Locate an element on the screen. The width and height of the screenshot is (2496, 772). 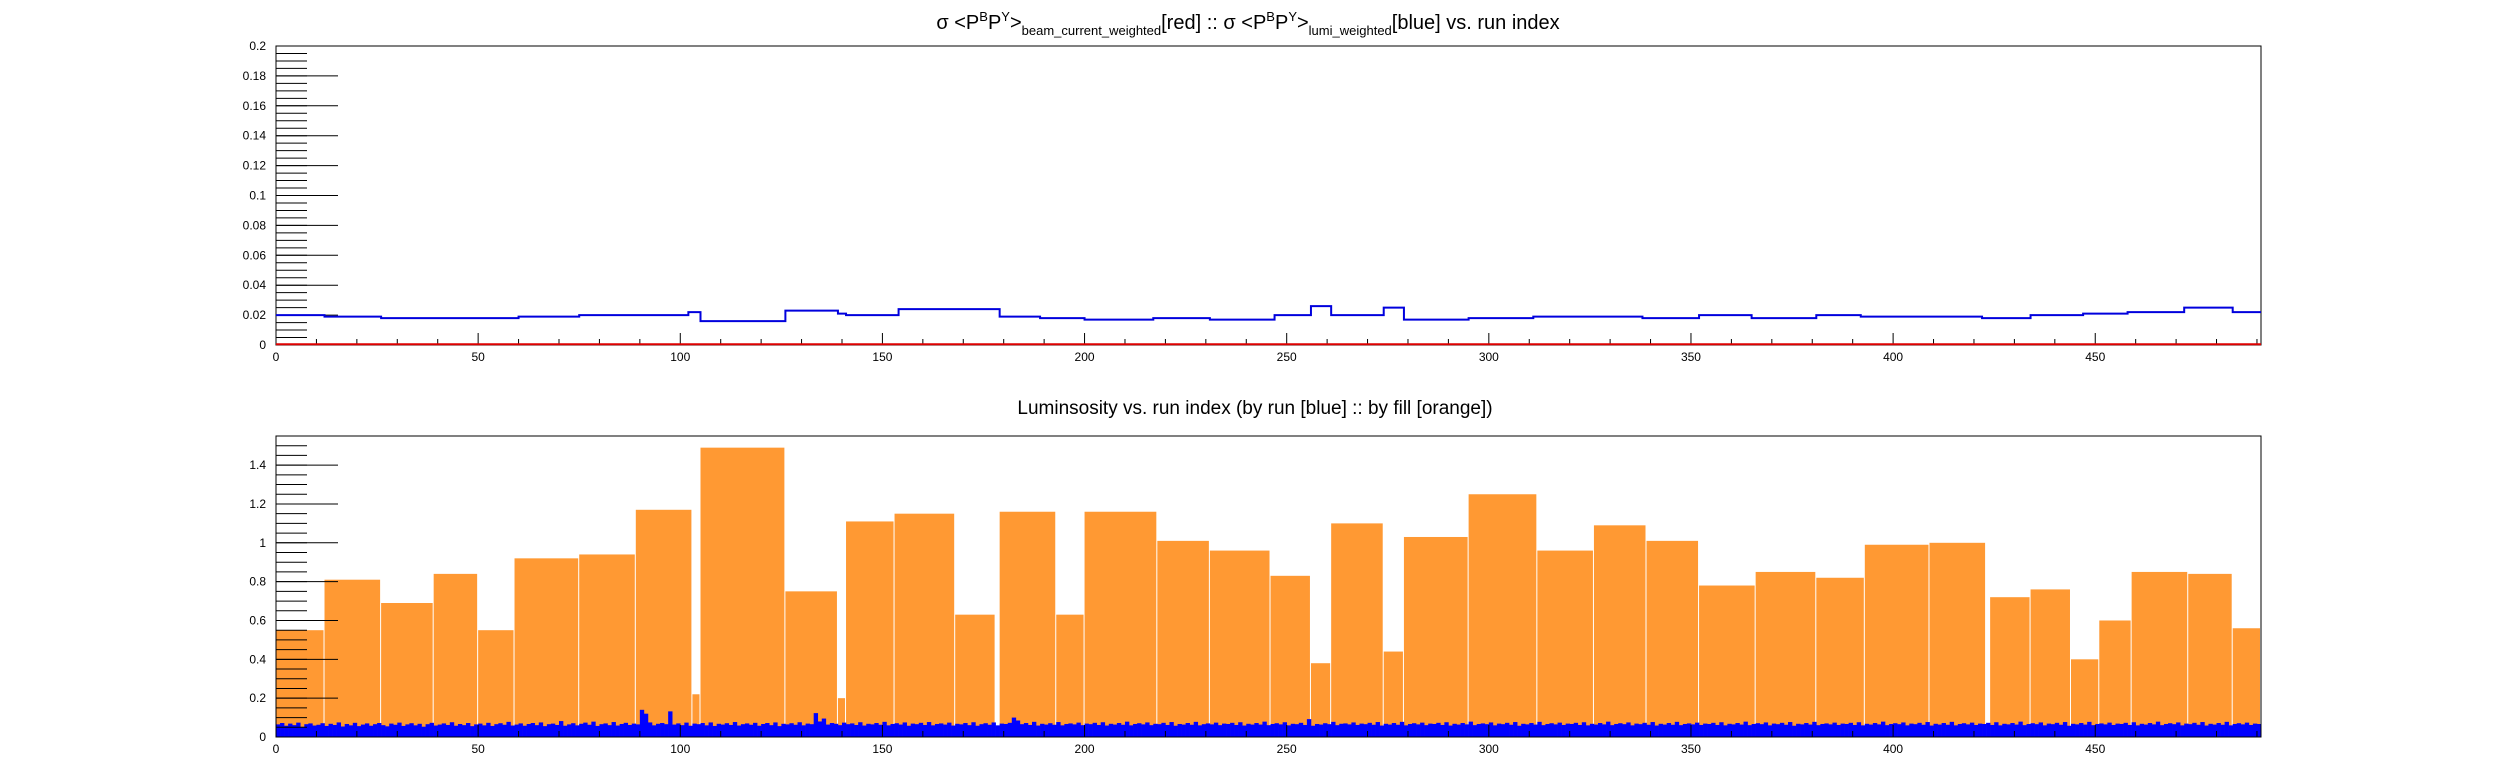
bottom-y-tick-label: 1.4 is located at coordinates (257, 465).